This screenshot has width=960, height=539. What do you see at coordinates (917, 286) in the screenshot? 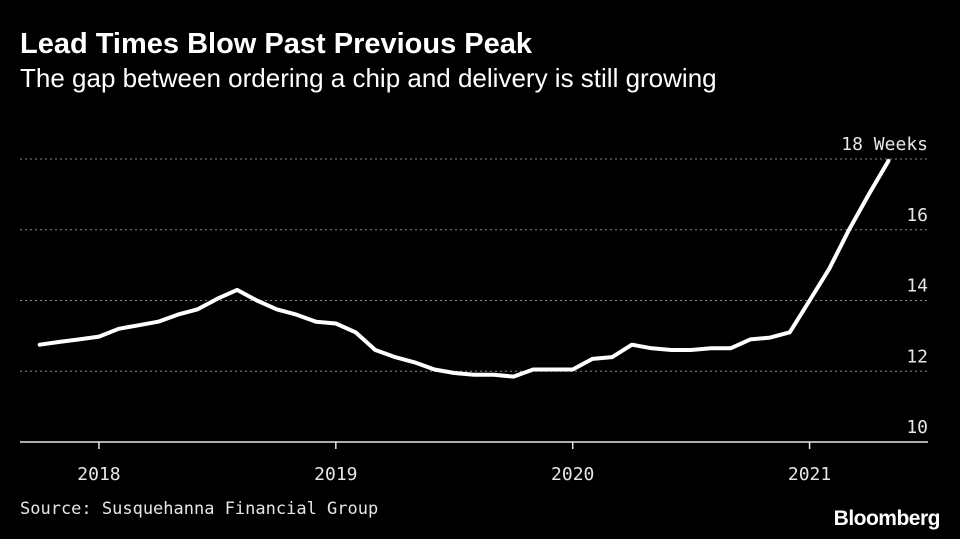
I see `y-tick-label-14: 14` at bounding box center [917, 286].